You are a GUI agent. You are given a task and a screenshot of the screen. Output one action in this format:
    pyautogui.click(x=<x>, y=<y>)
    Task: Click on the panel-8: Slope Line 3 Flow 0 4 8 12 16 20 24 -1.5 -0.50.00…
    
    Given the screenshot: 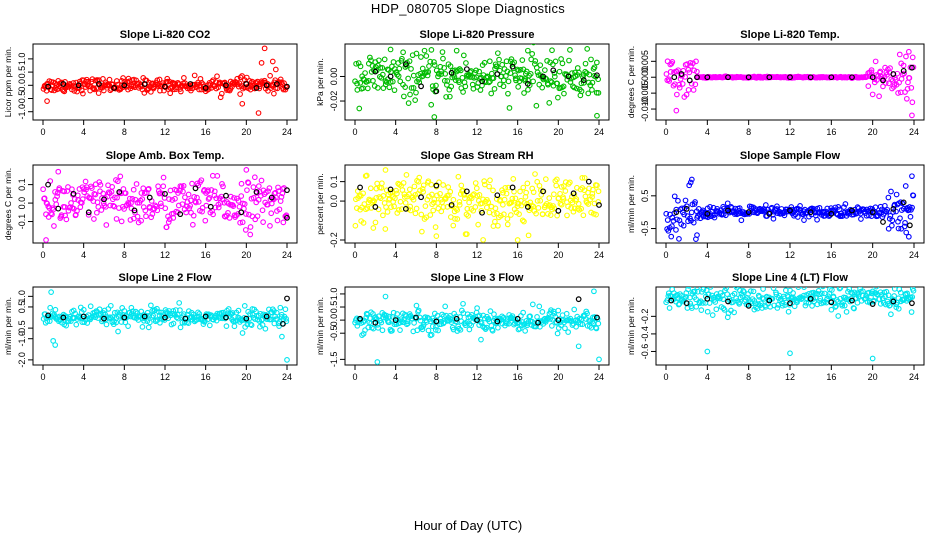 What is the action you would take?
    pyautogui.click(x=462, y=327)
    